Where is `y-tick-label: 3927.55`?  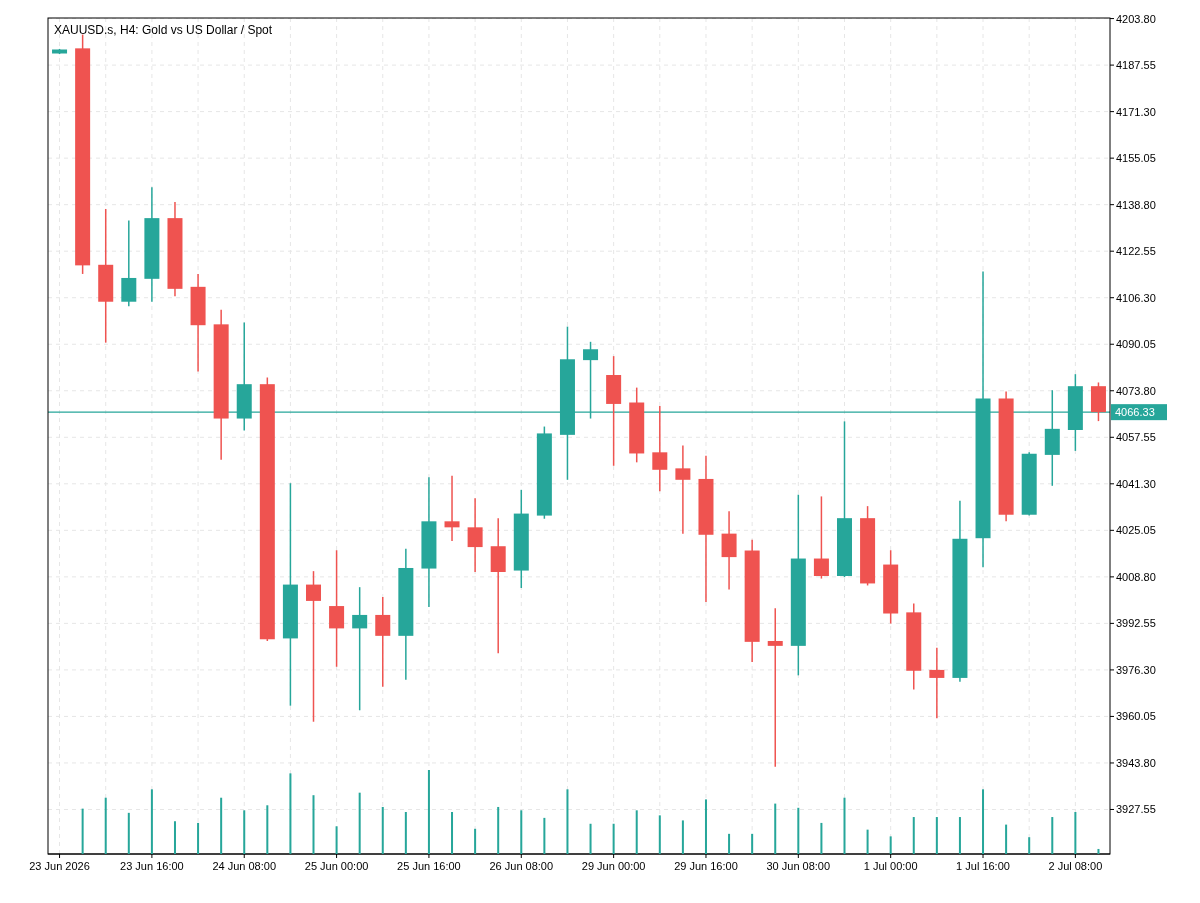 y-tick-label: 3927.55 is located at coordinates (1136, 809).